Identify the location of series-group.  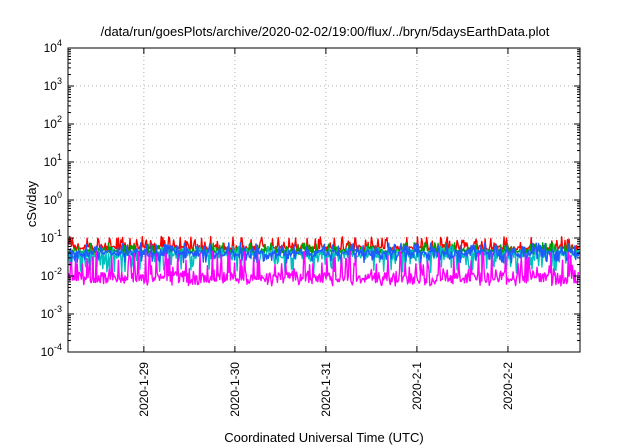
(324, 261).